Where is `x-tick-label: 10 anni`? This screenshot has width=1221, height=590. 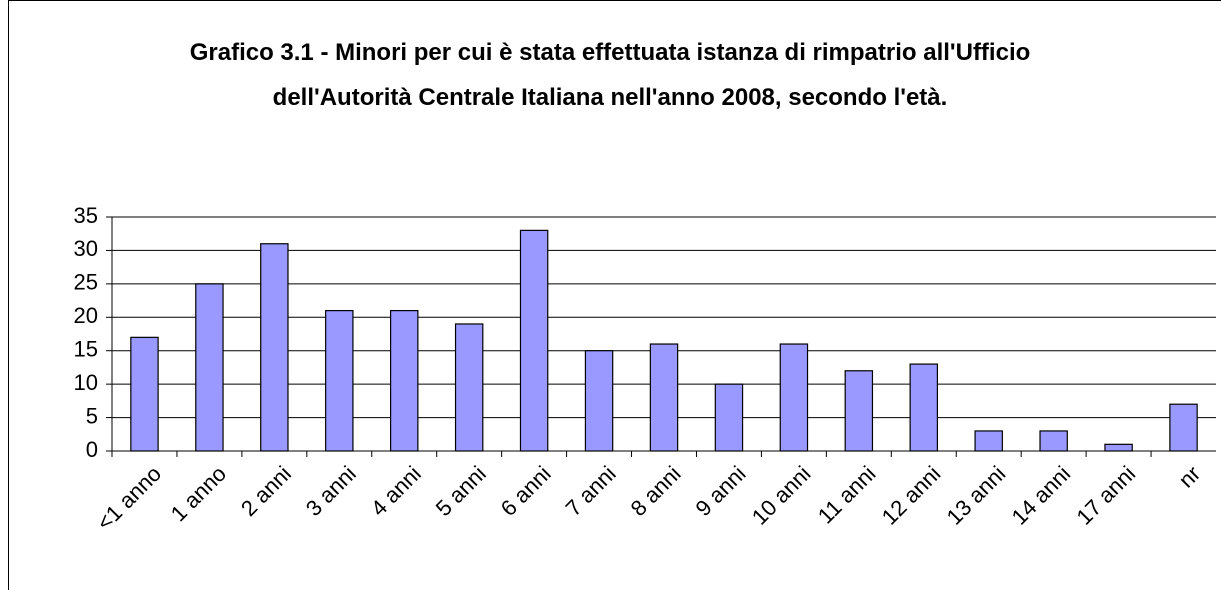 x-tick-label: 10 anni is located at coordinates (781, 495).